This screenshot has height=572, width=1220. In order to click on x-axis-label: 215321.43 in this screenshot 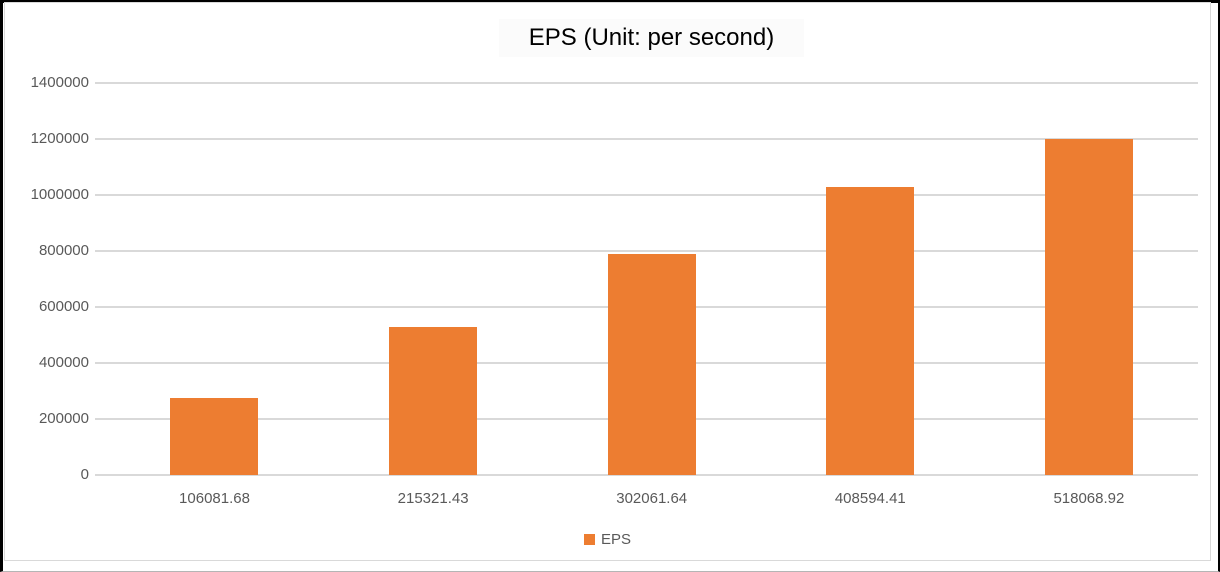, I will do `click(433, 498)`.